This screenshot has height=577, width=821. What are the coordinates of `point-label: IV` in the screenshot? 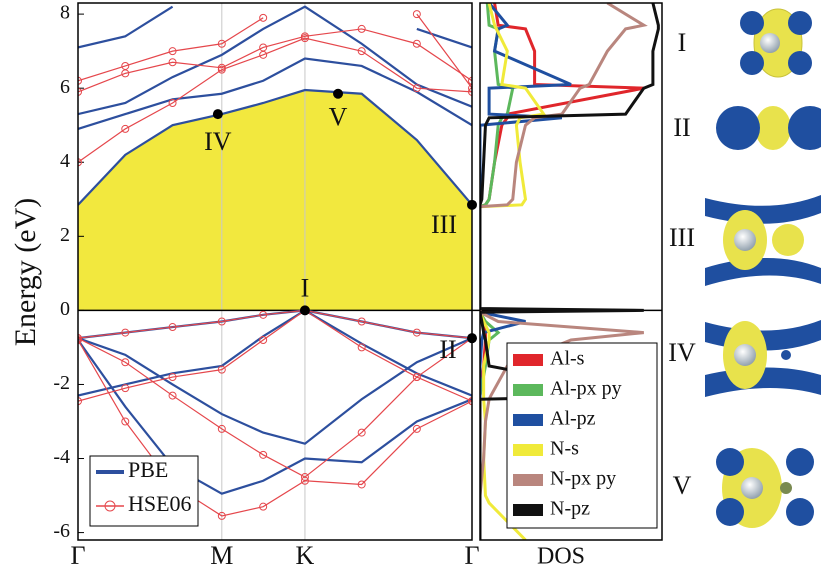 It's located at (218, 141).